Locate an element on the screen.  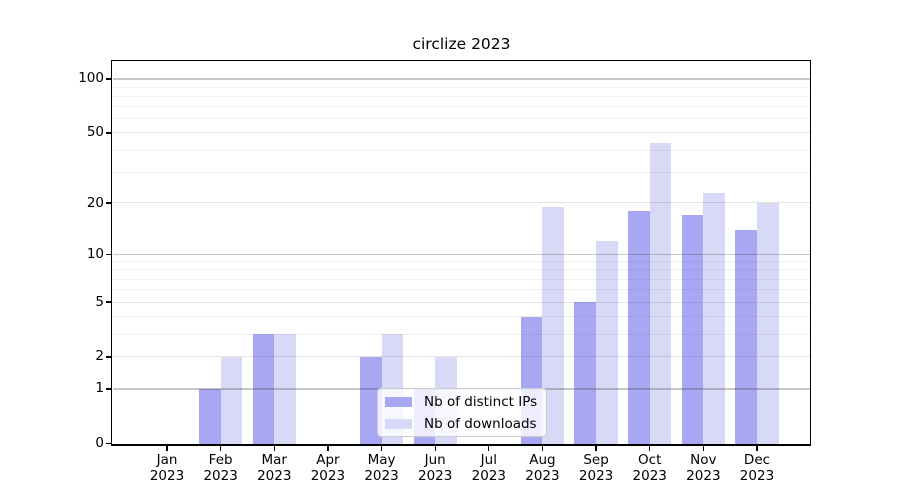
x-tick-nov-2023 is located at coordinates (703, 448).